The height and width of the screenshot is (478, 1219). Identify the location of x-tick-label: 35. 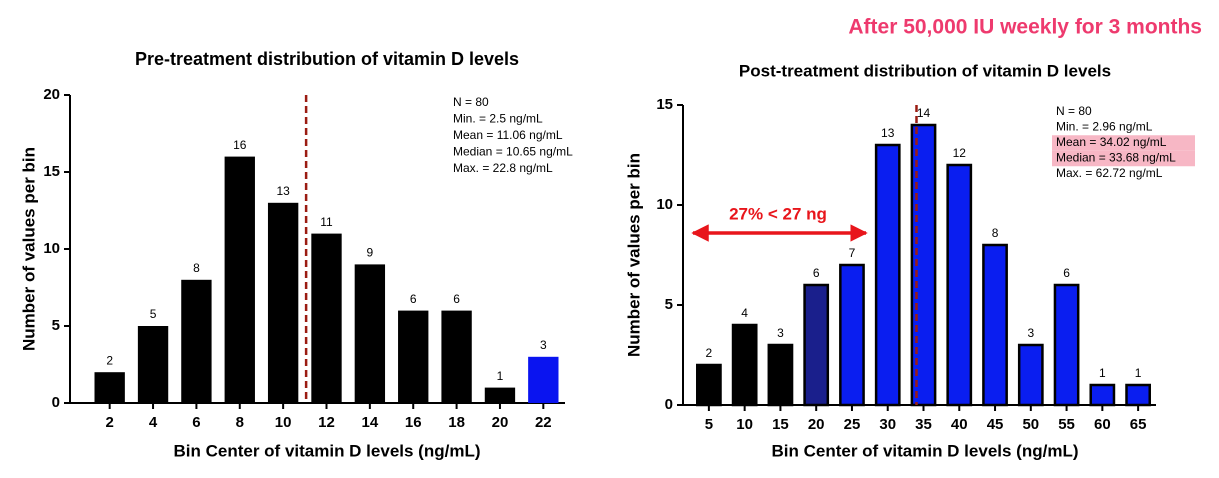
(923, 424).